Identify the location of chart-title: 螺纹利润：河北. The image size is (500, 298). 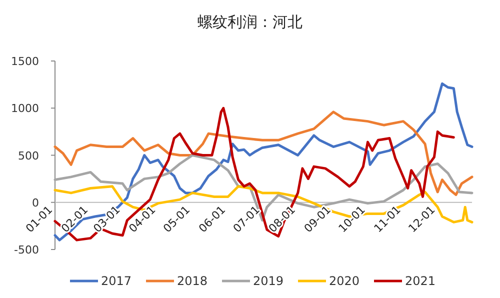
(250, 22).